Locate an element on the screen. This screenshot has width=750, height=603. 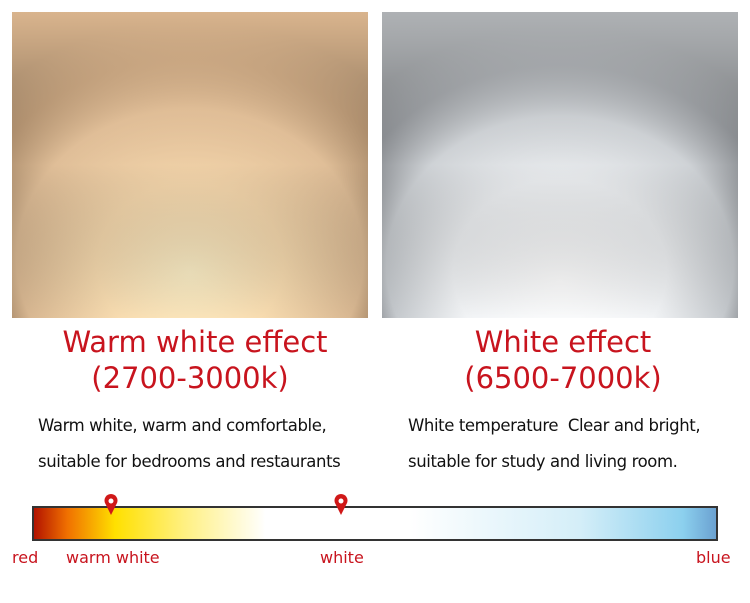
scale-label: white is located at coordinates (342, 557).